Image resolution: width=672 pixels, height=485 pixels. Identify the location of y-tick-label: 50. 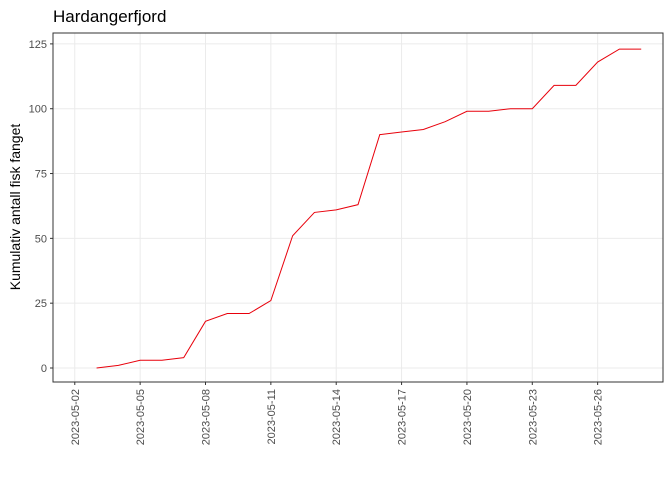
(41, 239).